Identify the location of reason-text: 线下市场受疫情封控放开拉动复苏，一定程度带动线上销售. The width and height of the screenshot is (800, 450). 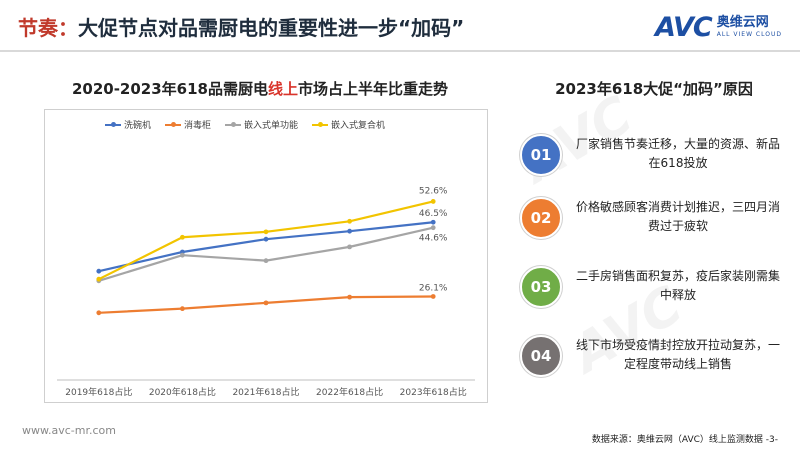
(677, 354).